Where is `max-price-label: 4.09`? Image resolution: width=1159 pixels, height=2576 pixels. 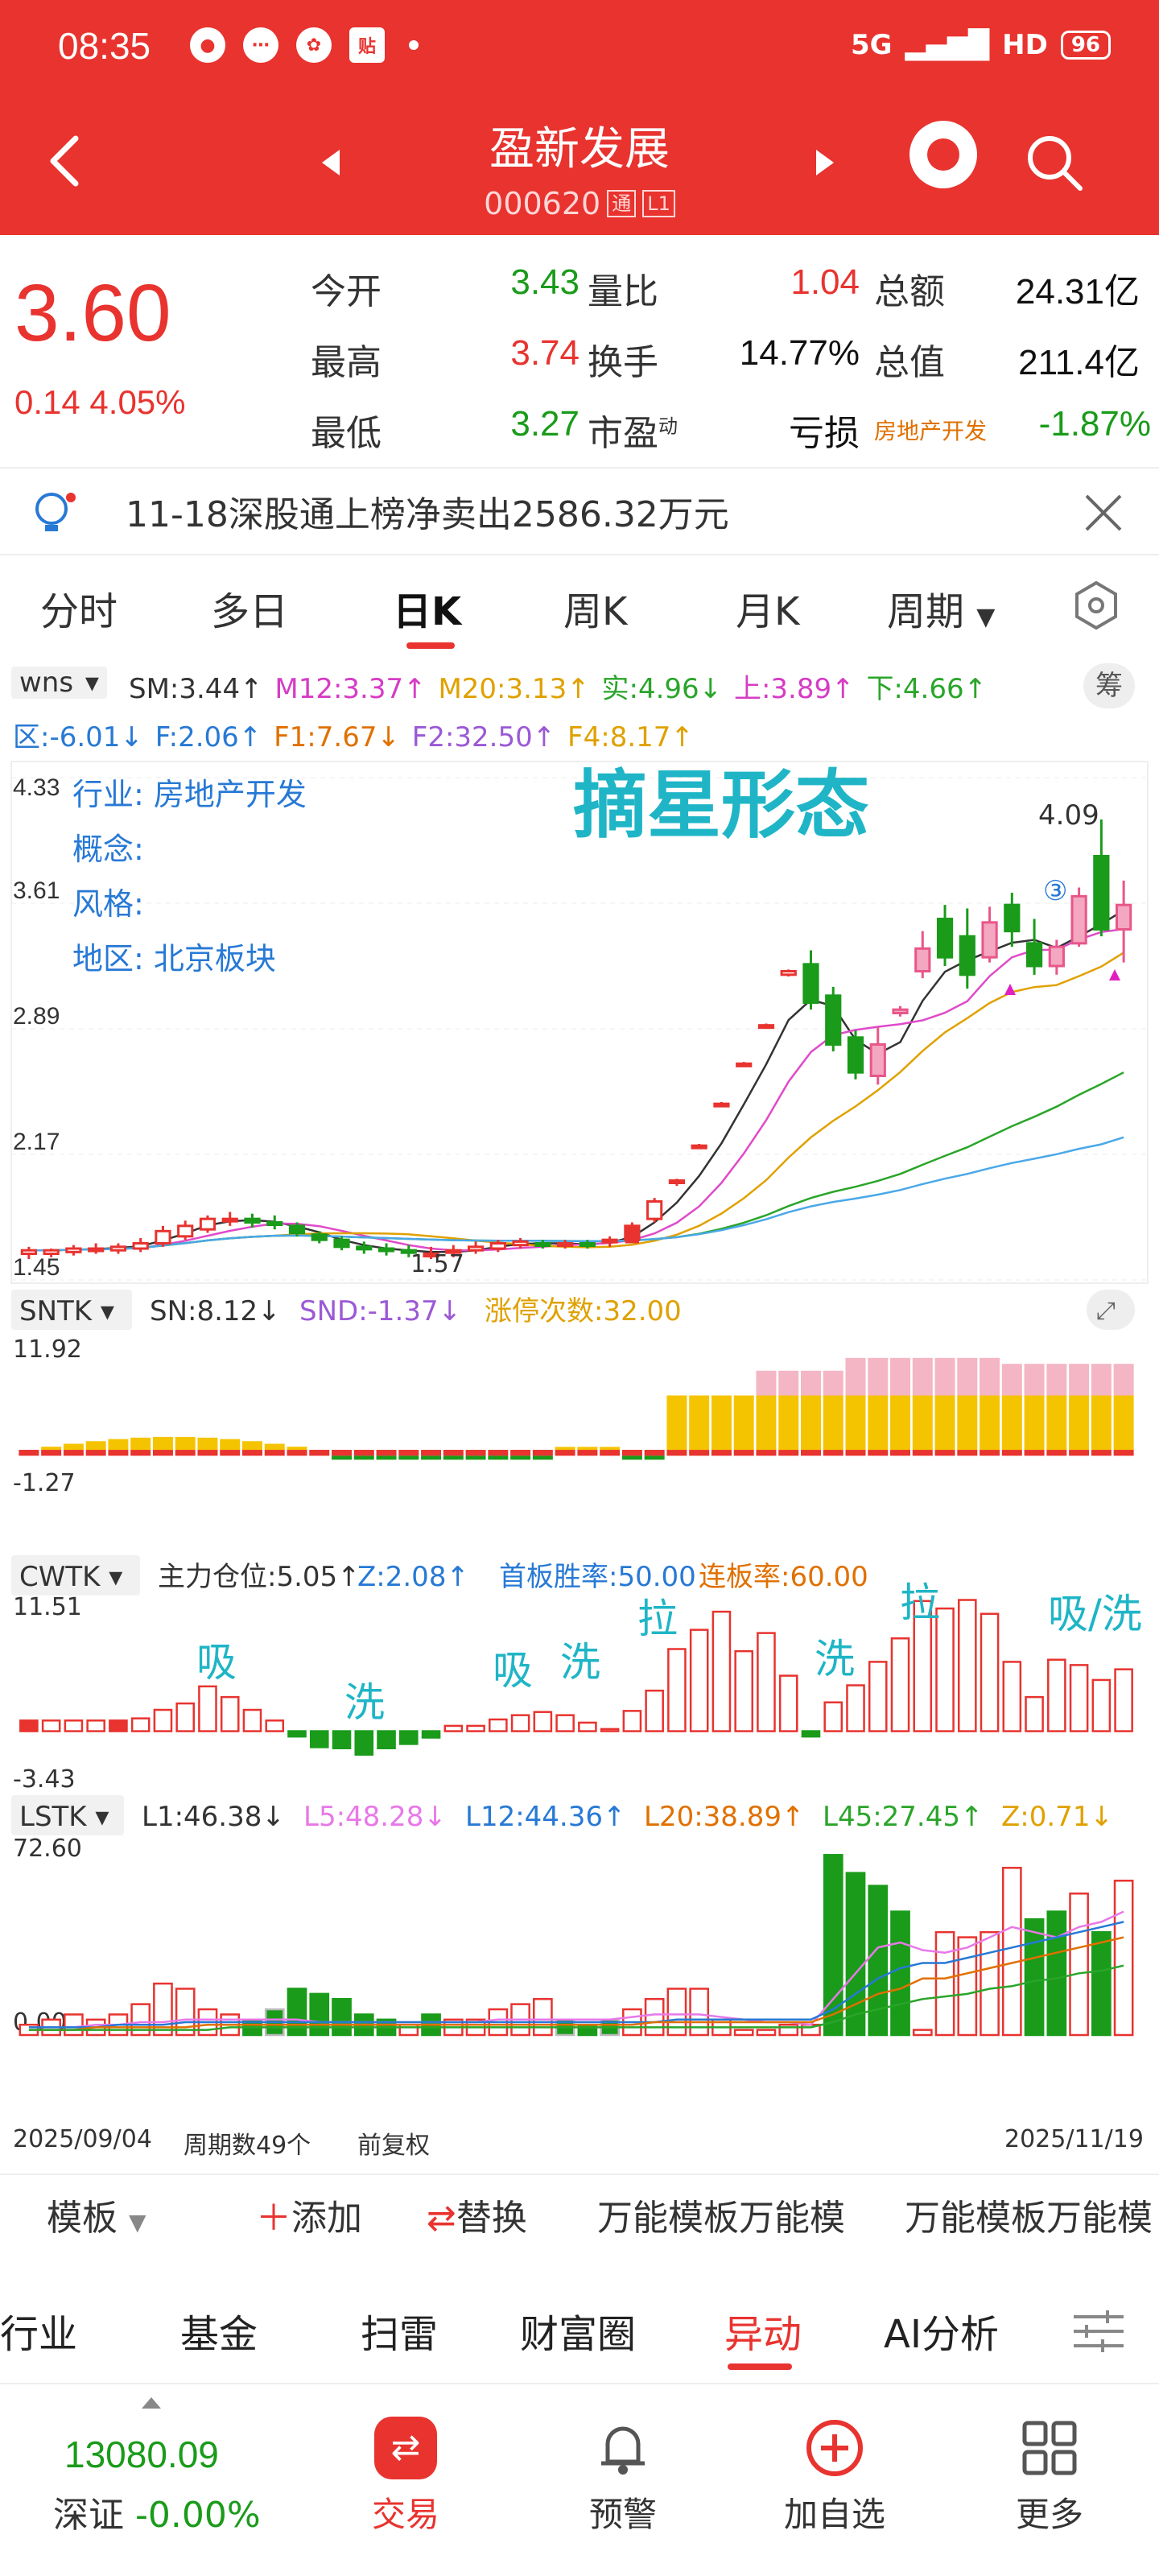
max-price-label: 4.09 is located at coordinates (1068, 815).